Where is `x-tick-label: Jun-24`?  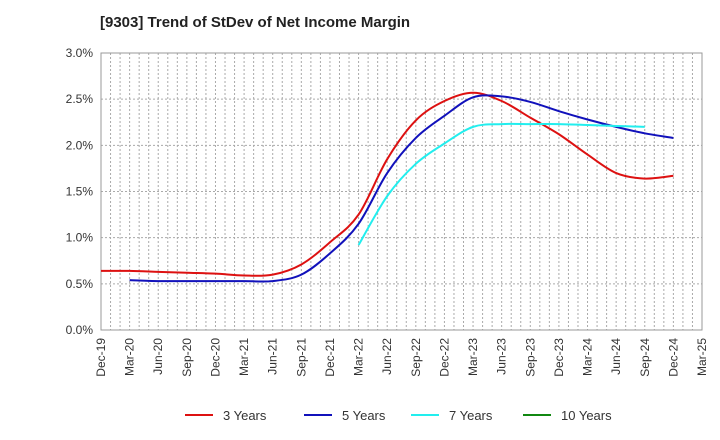
x-tick-label: Jun-24 is located at coordinates (616, 356).